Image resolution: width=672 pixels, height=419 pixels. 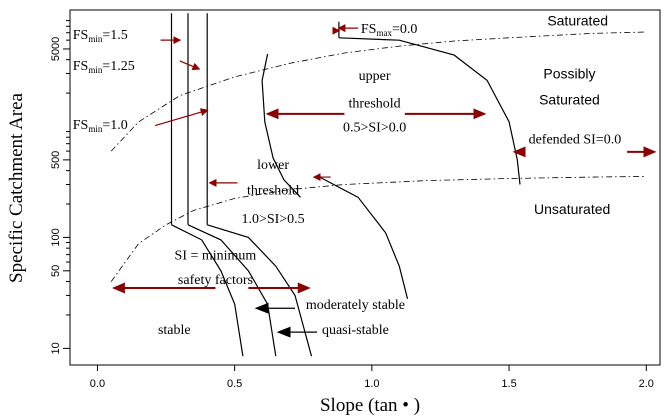 What do you see at coordinates (575, 139) in the screenshot?
I see `region-label-12: defended SI=0.0` at bounding box center [575, 139].